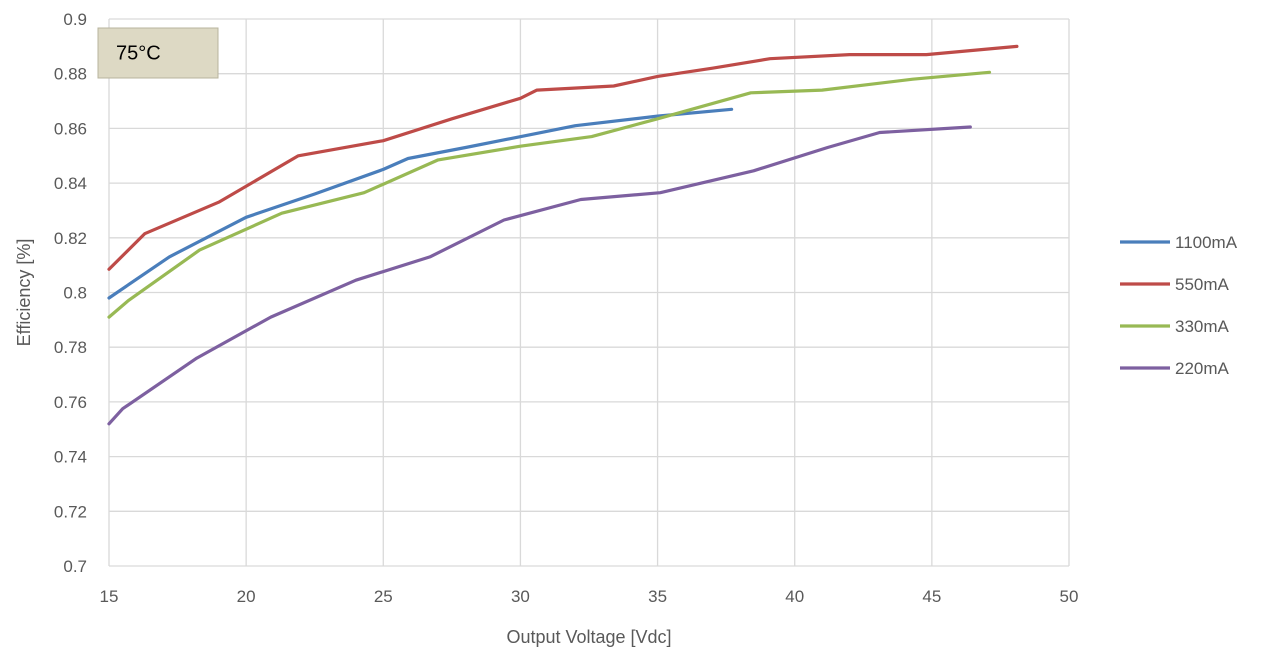  I want to click on y-tick-label: 0.7, so click(75, 566).